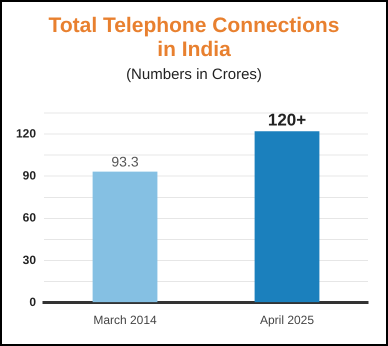  I want to click on chart-subtitle: (Numbers in Crores), so click(194, 74).